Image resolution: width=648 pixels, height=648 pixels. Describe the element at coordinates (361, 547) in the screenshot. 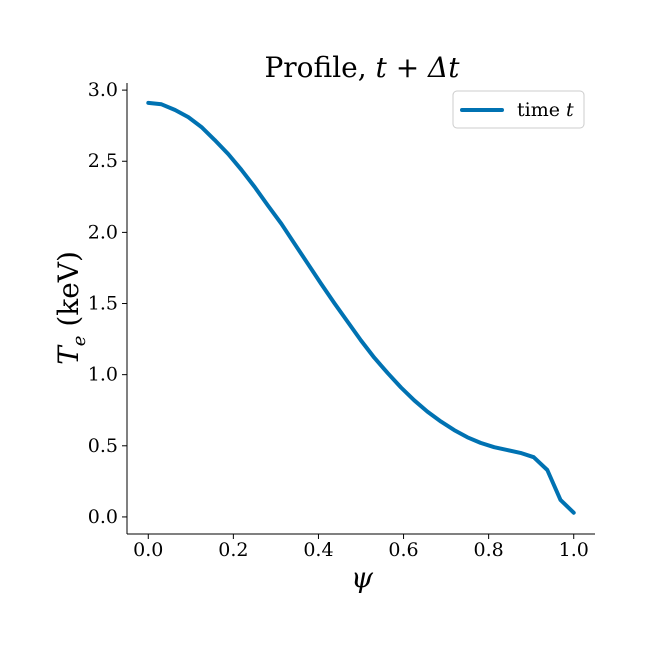

I see `x-axis-ticks: 0.0 0.2 0.4 0.6 0.8 1.0` at that location.